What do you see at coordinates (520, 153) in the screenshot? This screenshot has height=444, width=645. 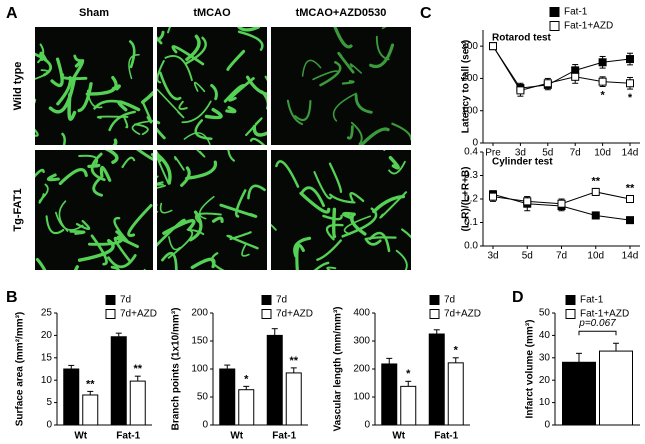 I see `x-tick-label: 3d` at bounding box center [520, 153].